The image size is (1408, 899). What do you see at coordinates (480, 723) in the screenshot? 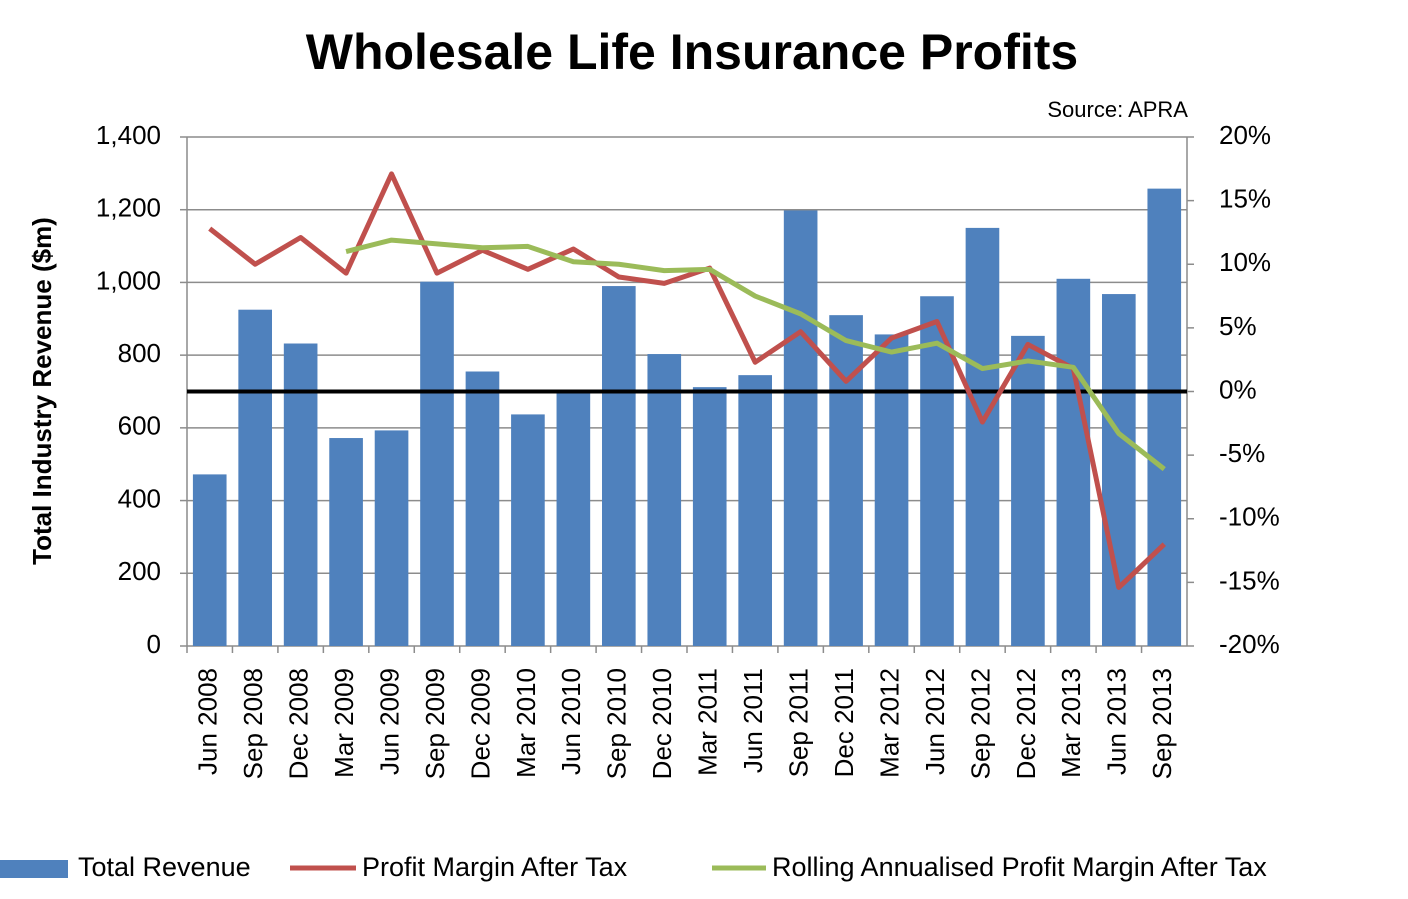
I see `x-tick-label: Dec 2009` at bounding box center [480, 723].